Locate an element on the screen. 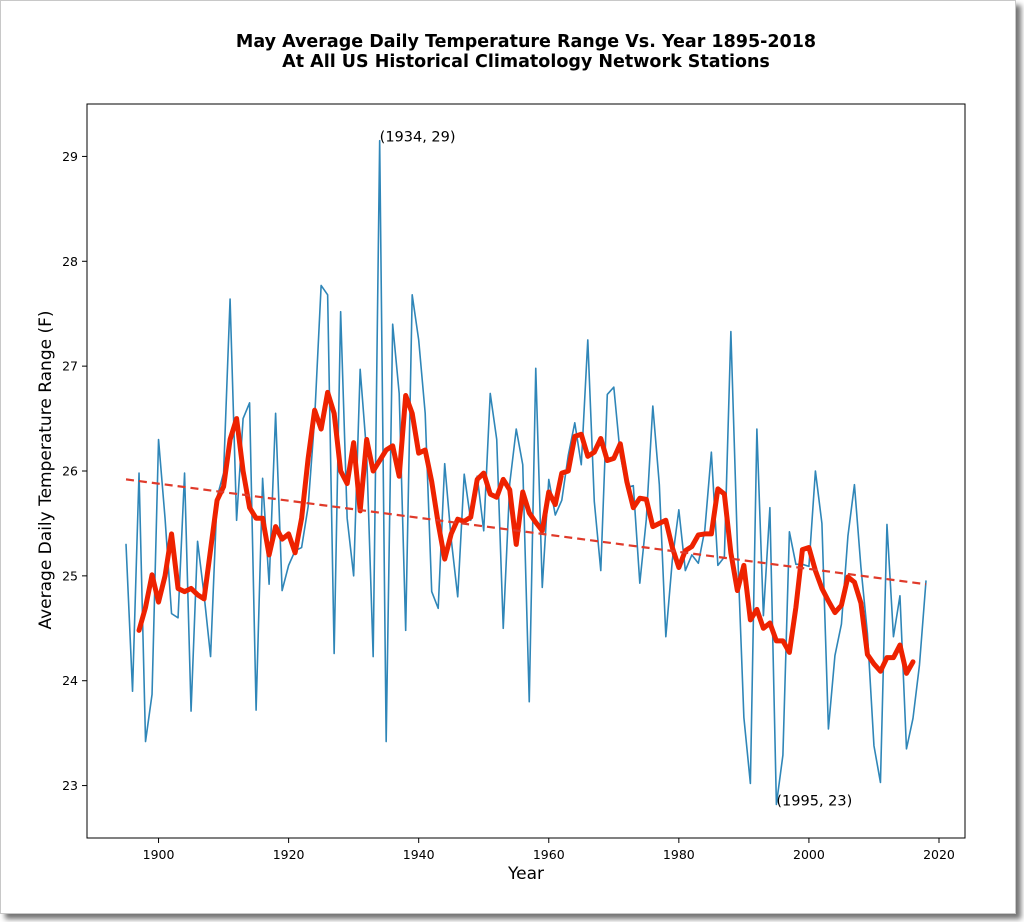 Image resolution: width=1024 pixels, height=922 pixels. x-tick-label-1900: 1900 is located at coordinates (159, 854).